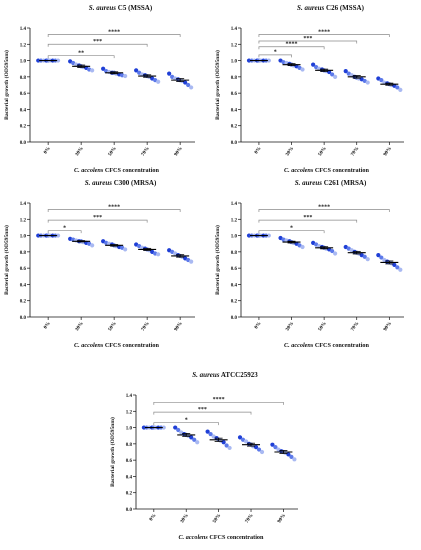 This screenshot has width=421, height=550. Describe the element at coordinates (345, 183) in the screenshot. I see `panel-title-strain: C261 (MRSA)` at that location.